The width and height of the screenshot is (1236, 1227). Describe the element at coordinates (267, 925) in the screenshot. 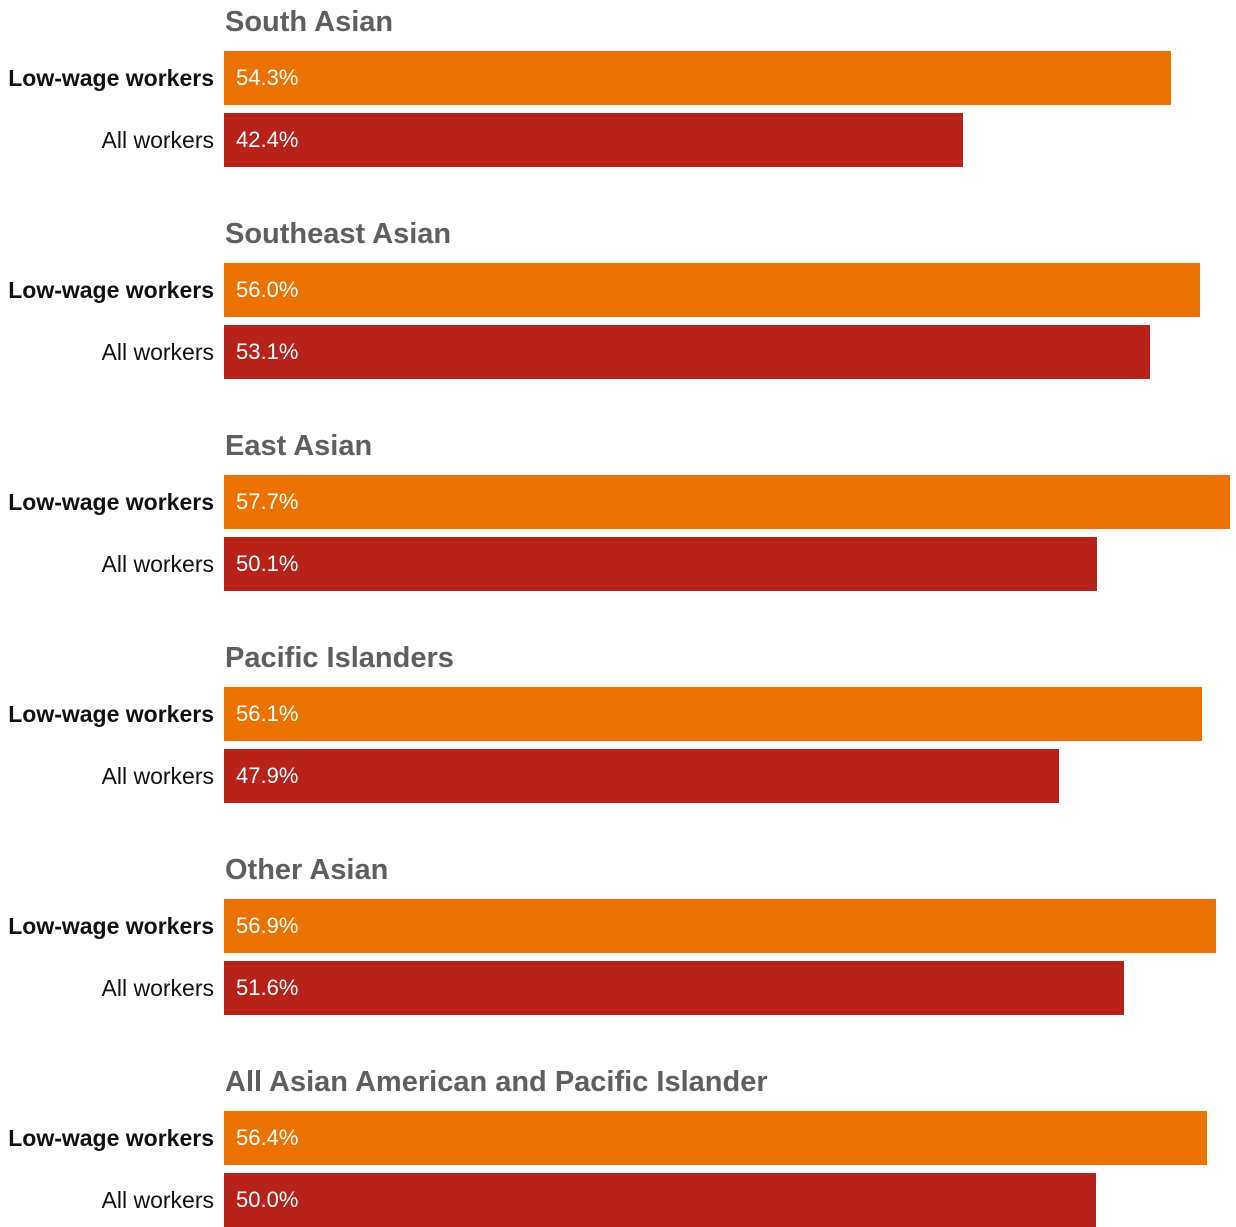

I see `bar-value-label: 56.9%` at that location.